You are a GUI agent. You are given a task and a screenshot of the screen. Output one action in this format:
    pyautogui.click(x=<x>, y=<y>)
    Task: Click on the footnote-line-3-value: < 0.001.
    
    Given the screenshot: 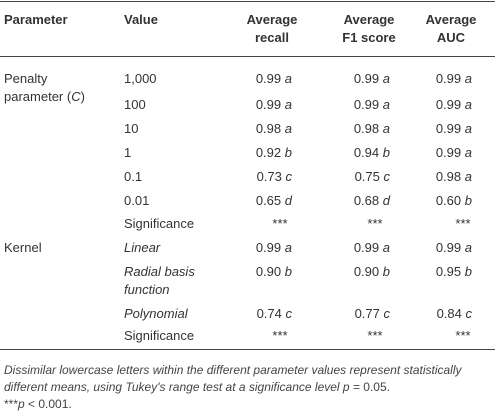 What is the action you would take?
    pyautogui.click(x=48, y=404)
    